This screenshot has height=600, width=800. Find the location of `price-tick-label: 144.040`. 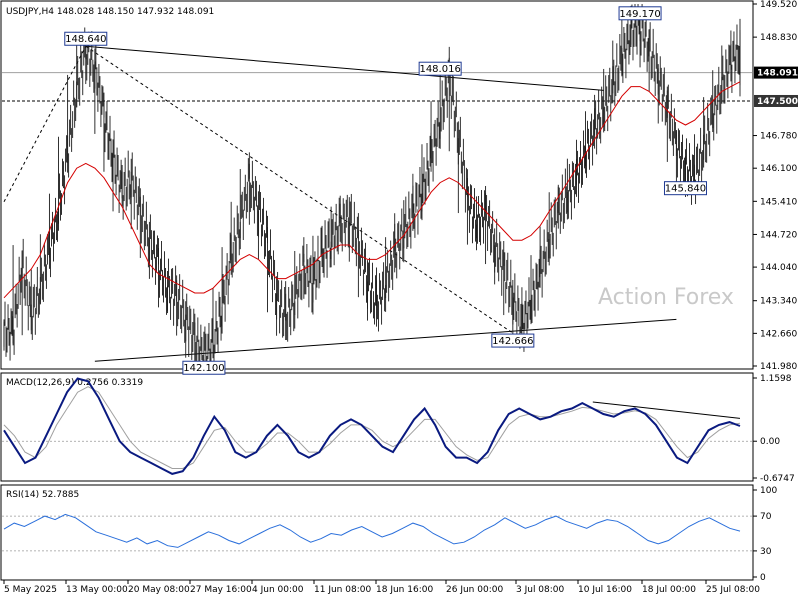

price-tick-label: 144.040 is located at coordinates (778, 268).